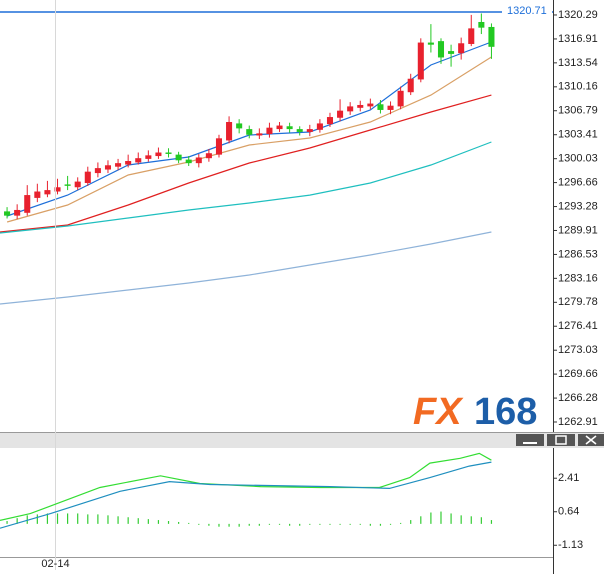 The height and width of the screenshot is (574, 604). Describe the element at coordinates (505, 412) in the screenshot. I see `watermark: 168` at that location.